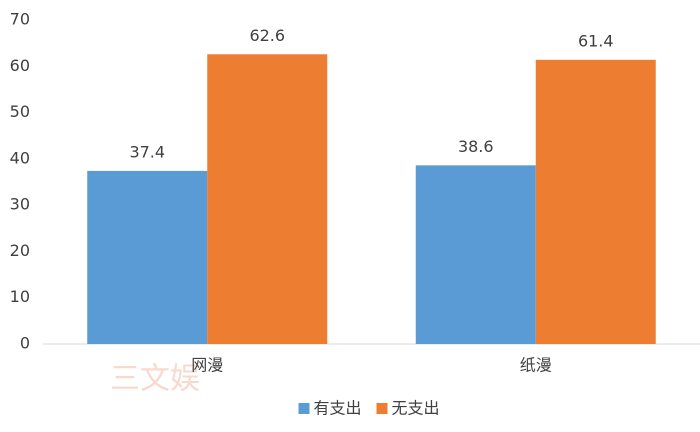 The image size is (700, 432). What do you see at coordinates (147, 151) in the screenshot?
I see `value-label: 37.4` at bounding box center [147, 151].